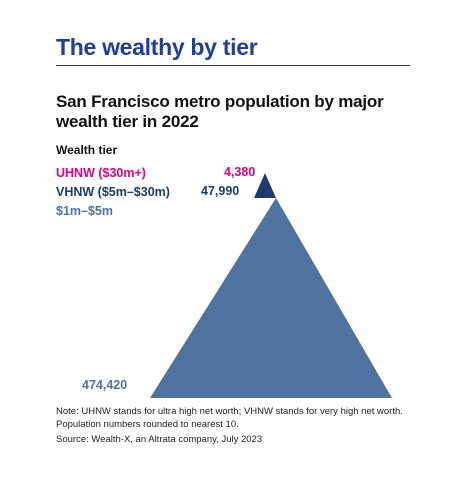  What do you see at coordinates (157, 47) in the screenshot?
I see `chart-headline: The wealthy by tier` at bounding box center [157, 47].